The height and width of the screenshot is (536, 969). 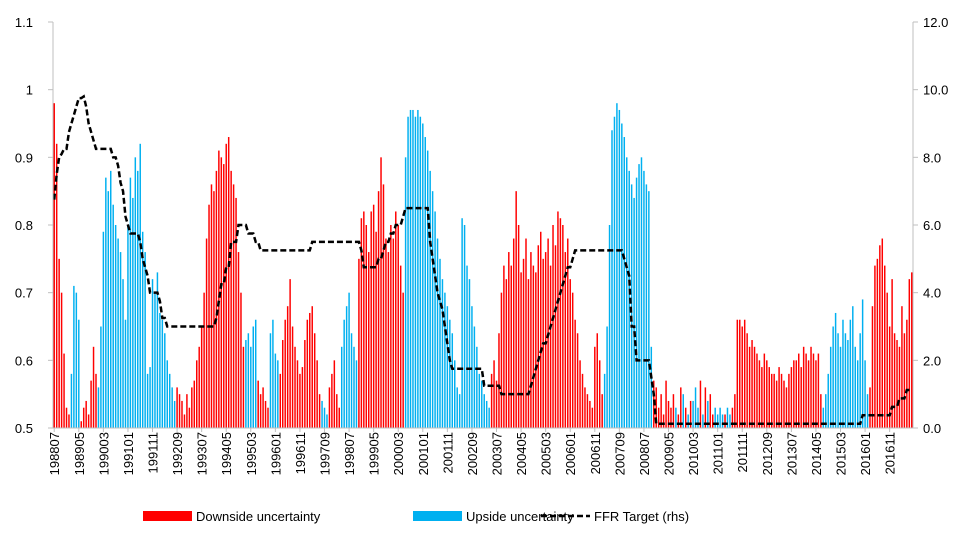 What do you see at coordinates (300, 453) in the screenshot?
I see `x-tick-label: 199611` at bounding box center [300, 453].